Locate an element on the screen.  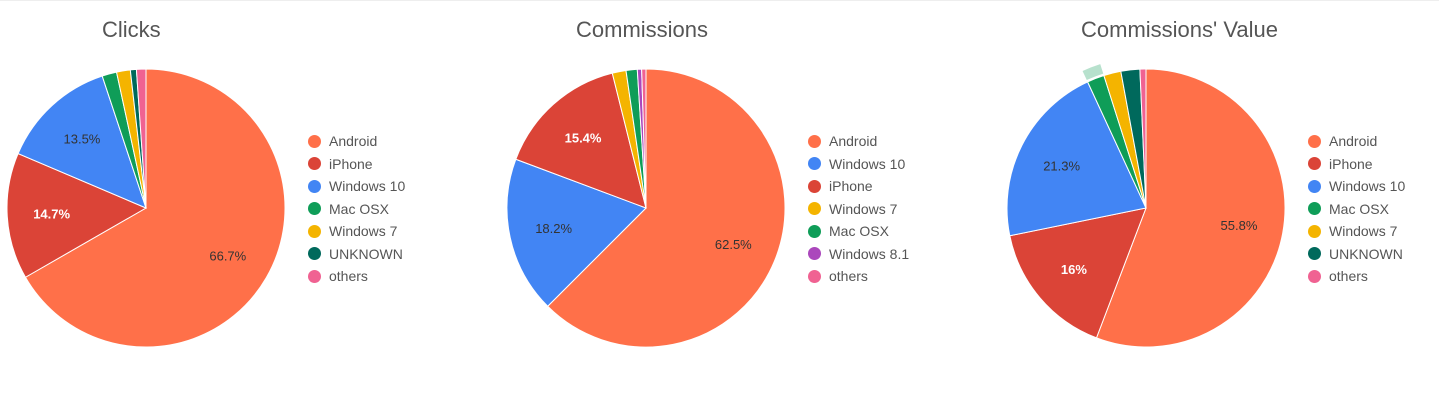
legend-label: Windows 8.1 is located at coordinates (869, 253).